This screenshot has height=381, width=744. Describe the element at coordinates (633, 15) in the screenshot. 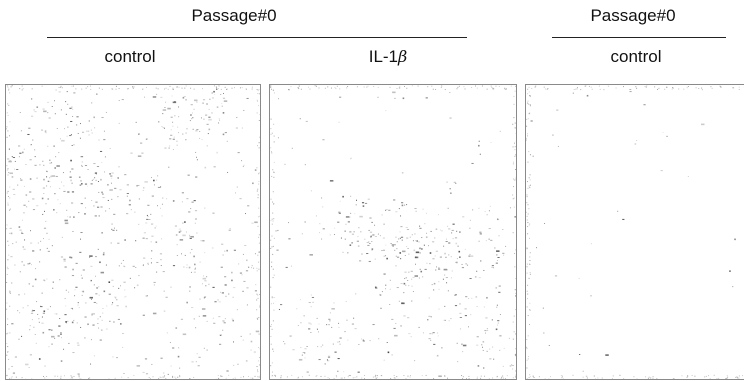

I see `group-title-2: Passage#0` at that location.